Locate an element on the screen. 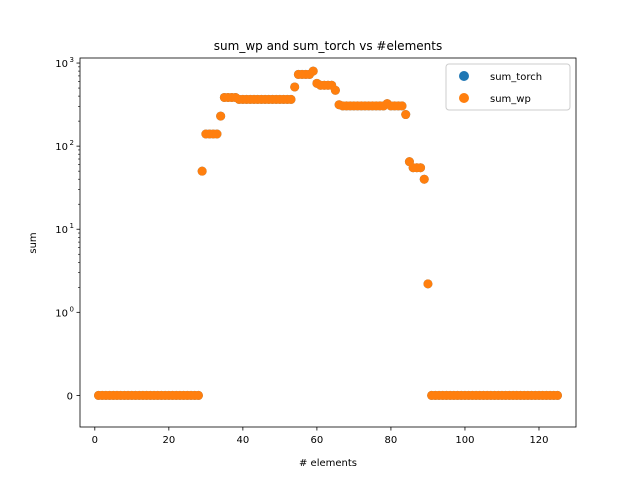 Image resolution: width=640 pixels, height=480 pixels. x-tick-label: 20 is located at coordinates (168, 440).